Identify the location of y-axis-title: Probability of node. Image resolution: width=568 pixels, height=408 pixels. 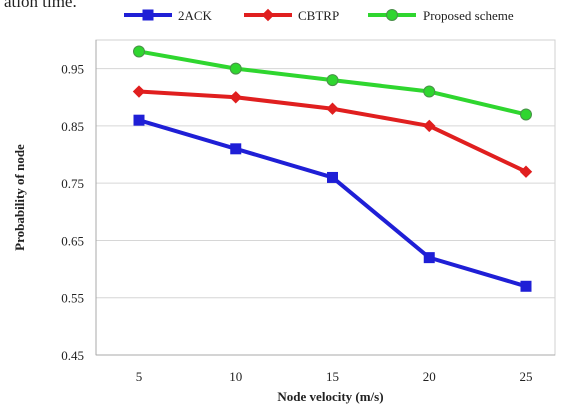
(19, 197).